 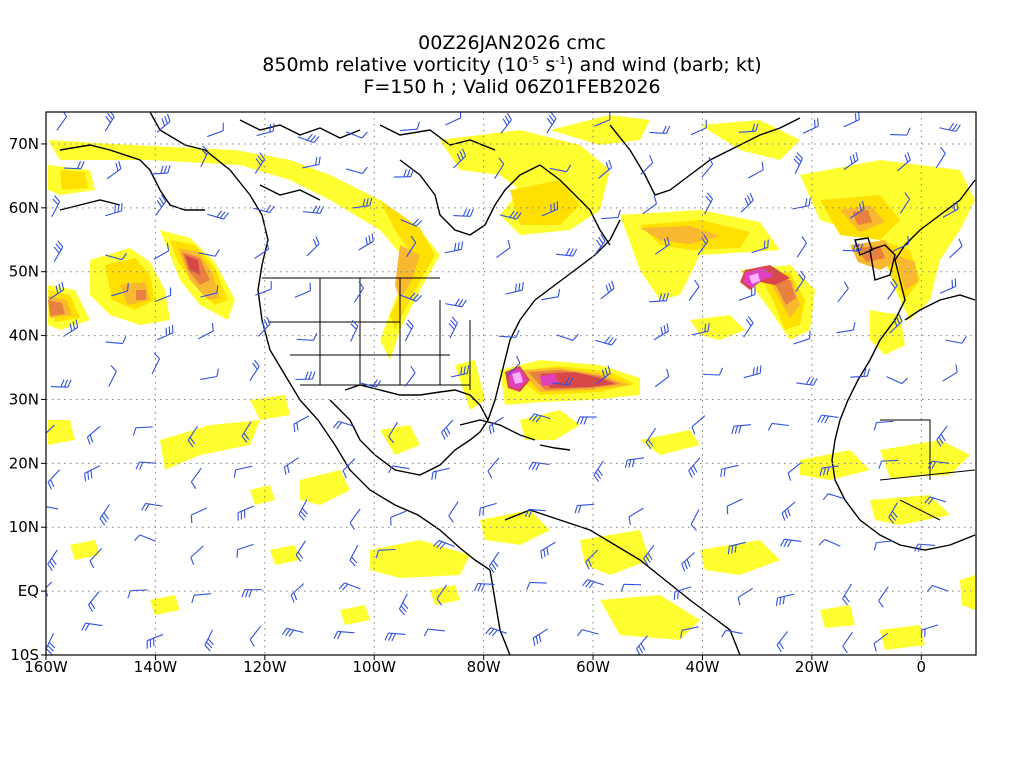 I want to click on longitude-labels: 160W 140W 120W 100W 80W 60W 40W 20W 0, so click(x=475, y=667).